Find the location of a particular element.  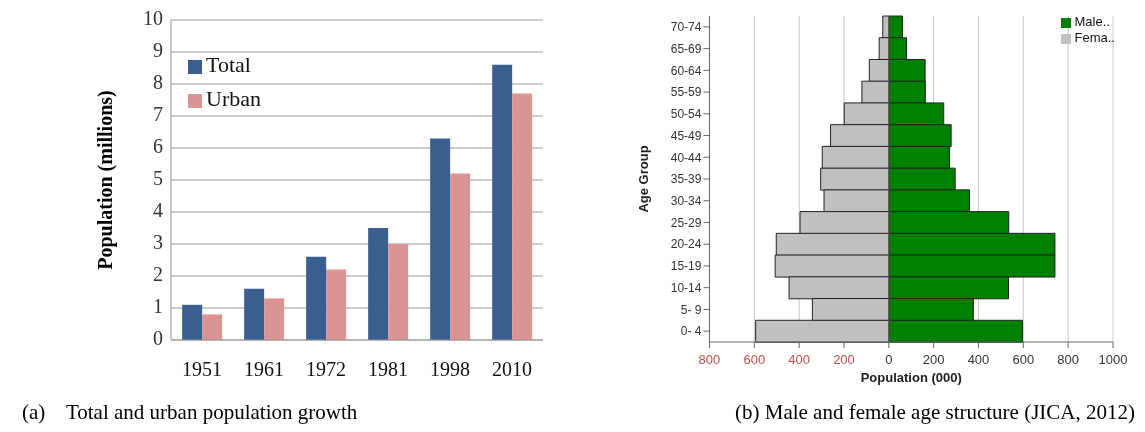

y-tick-label: 10-14 is located at coordinates (686, 287).